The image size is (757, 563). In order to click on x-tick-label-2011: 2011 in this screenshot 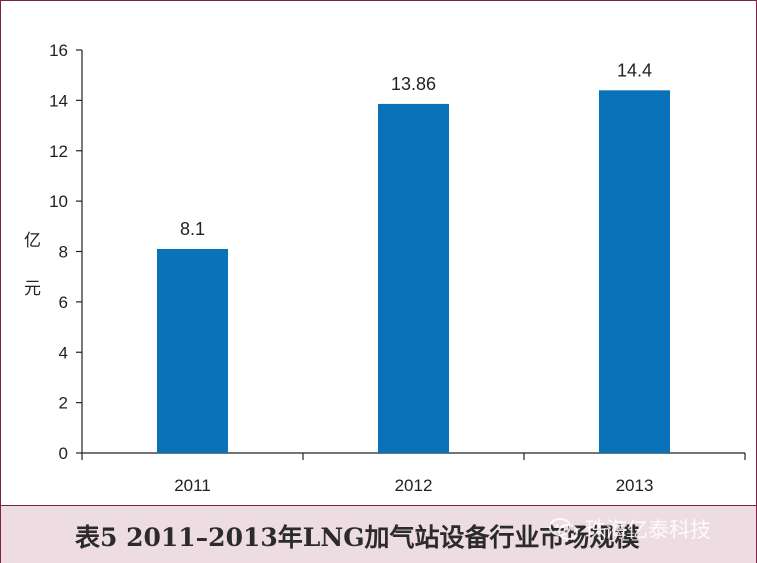, I will do `click(192, 485)`.